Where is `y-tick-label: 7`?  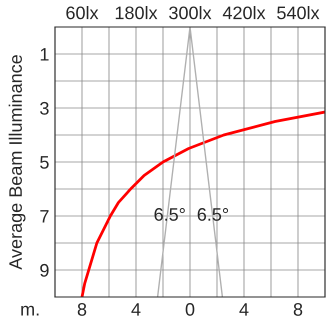
y-tick-label: 7 is located at coordinates (44, 216).